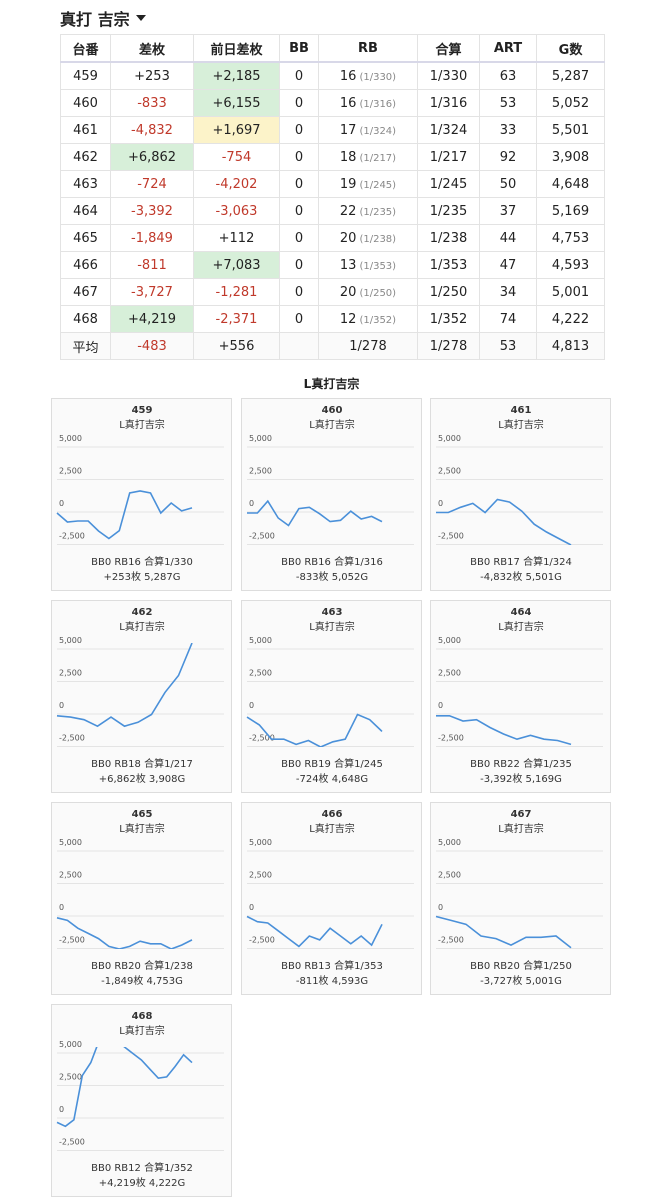  Describe the element at coordinates (332, 346) in the screenshot. I see `table-row: 平均 -483 +556 1/278 1/278 53 4,813` at that location.